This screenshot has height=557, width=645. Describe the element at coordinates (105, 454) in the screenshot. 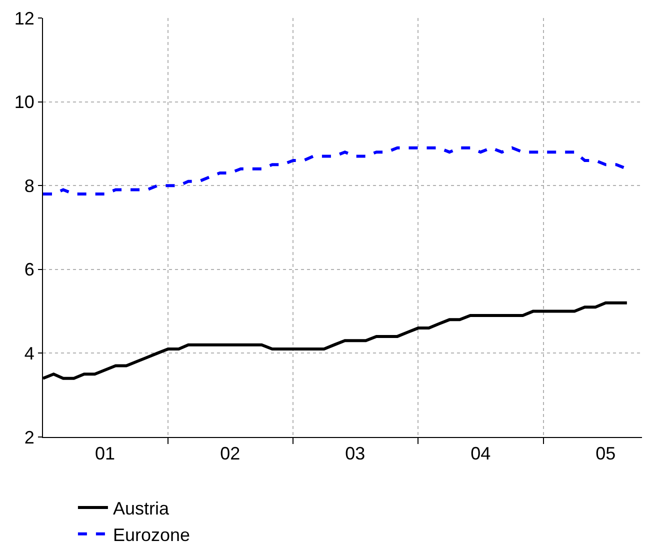

I see `x-tick-label: 01` at that location.